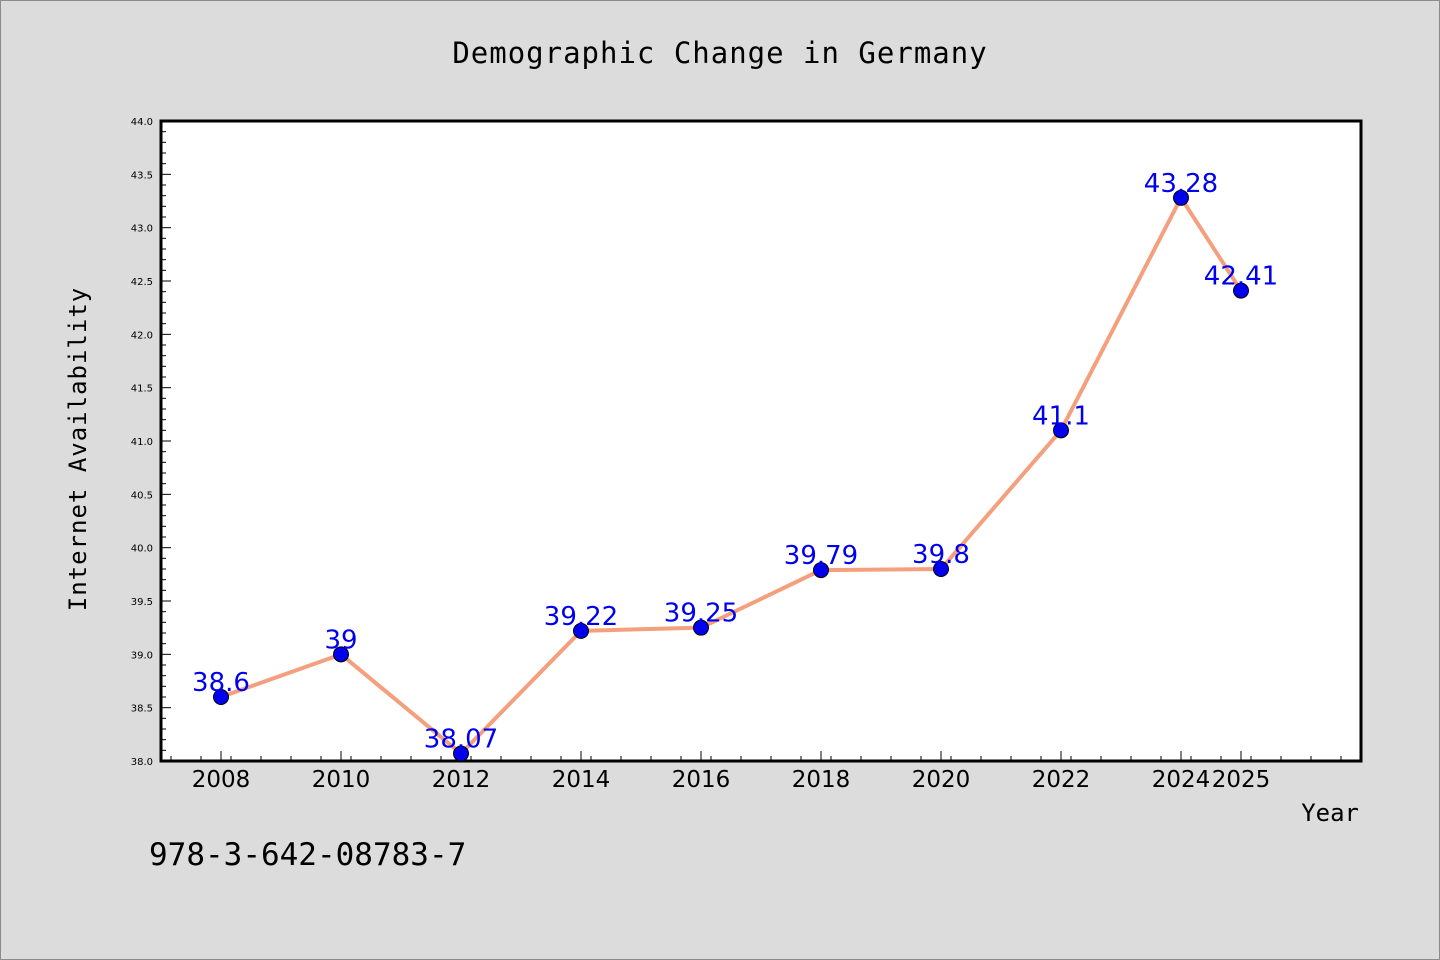 This screenshot has width=1440, height=960. What do you see at coordinates (142, 549) in the screenshot?
I see `y-tick-label: 40.0` at bounding box center [142, 549].